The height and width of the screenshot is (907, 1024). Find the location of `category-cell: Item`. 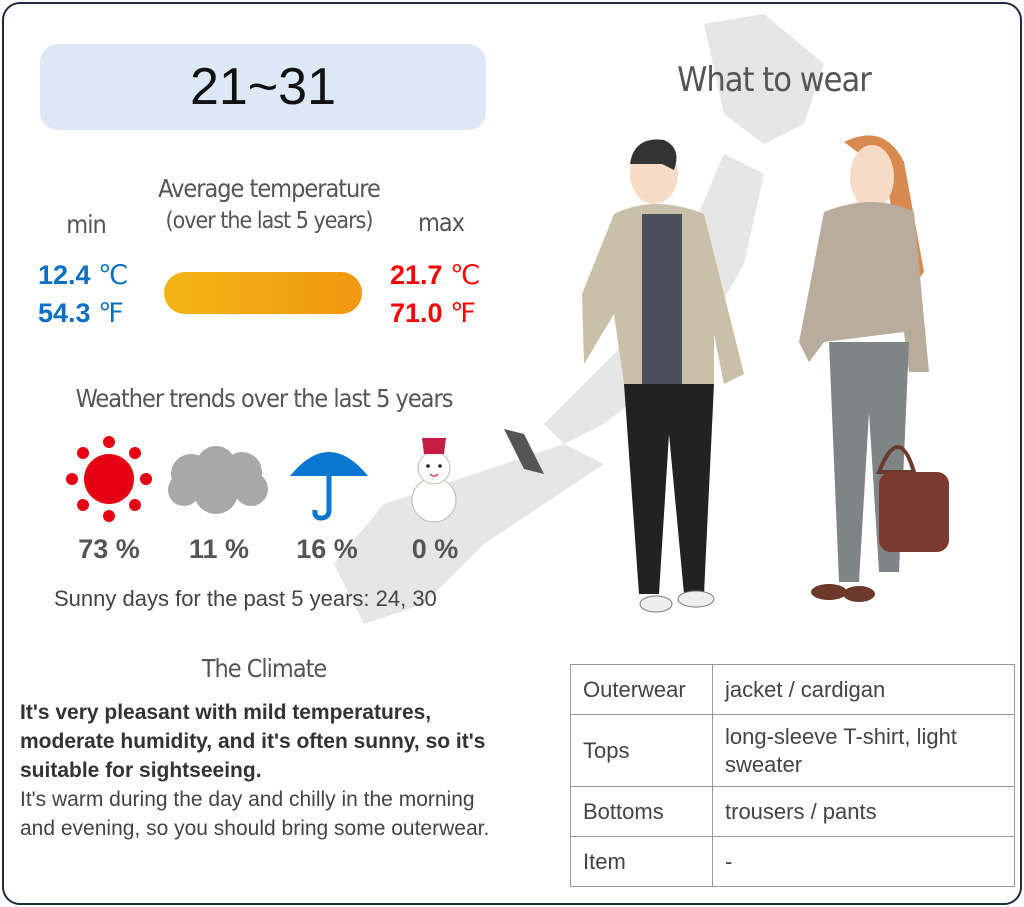

category-cell: Item is located at coordinates (641, 861).